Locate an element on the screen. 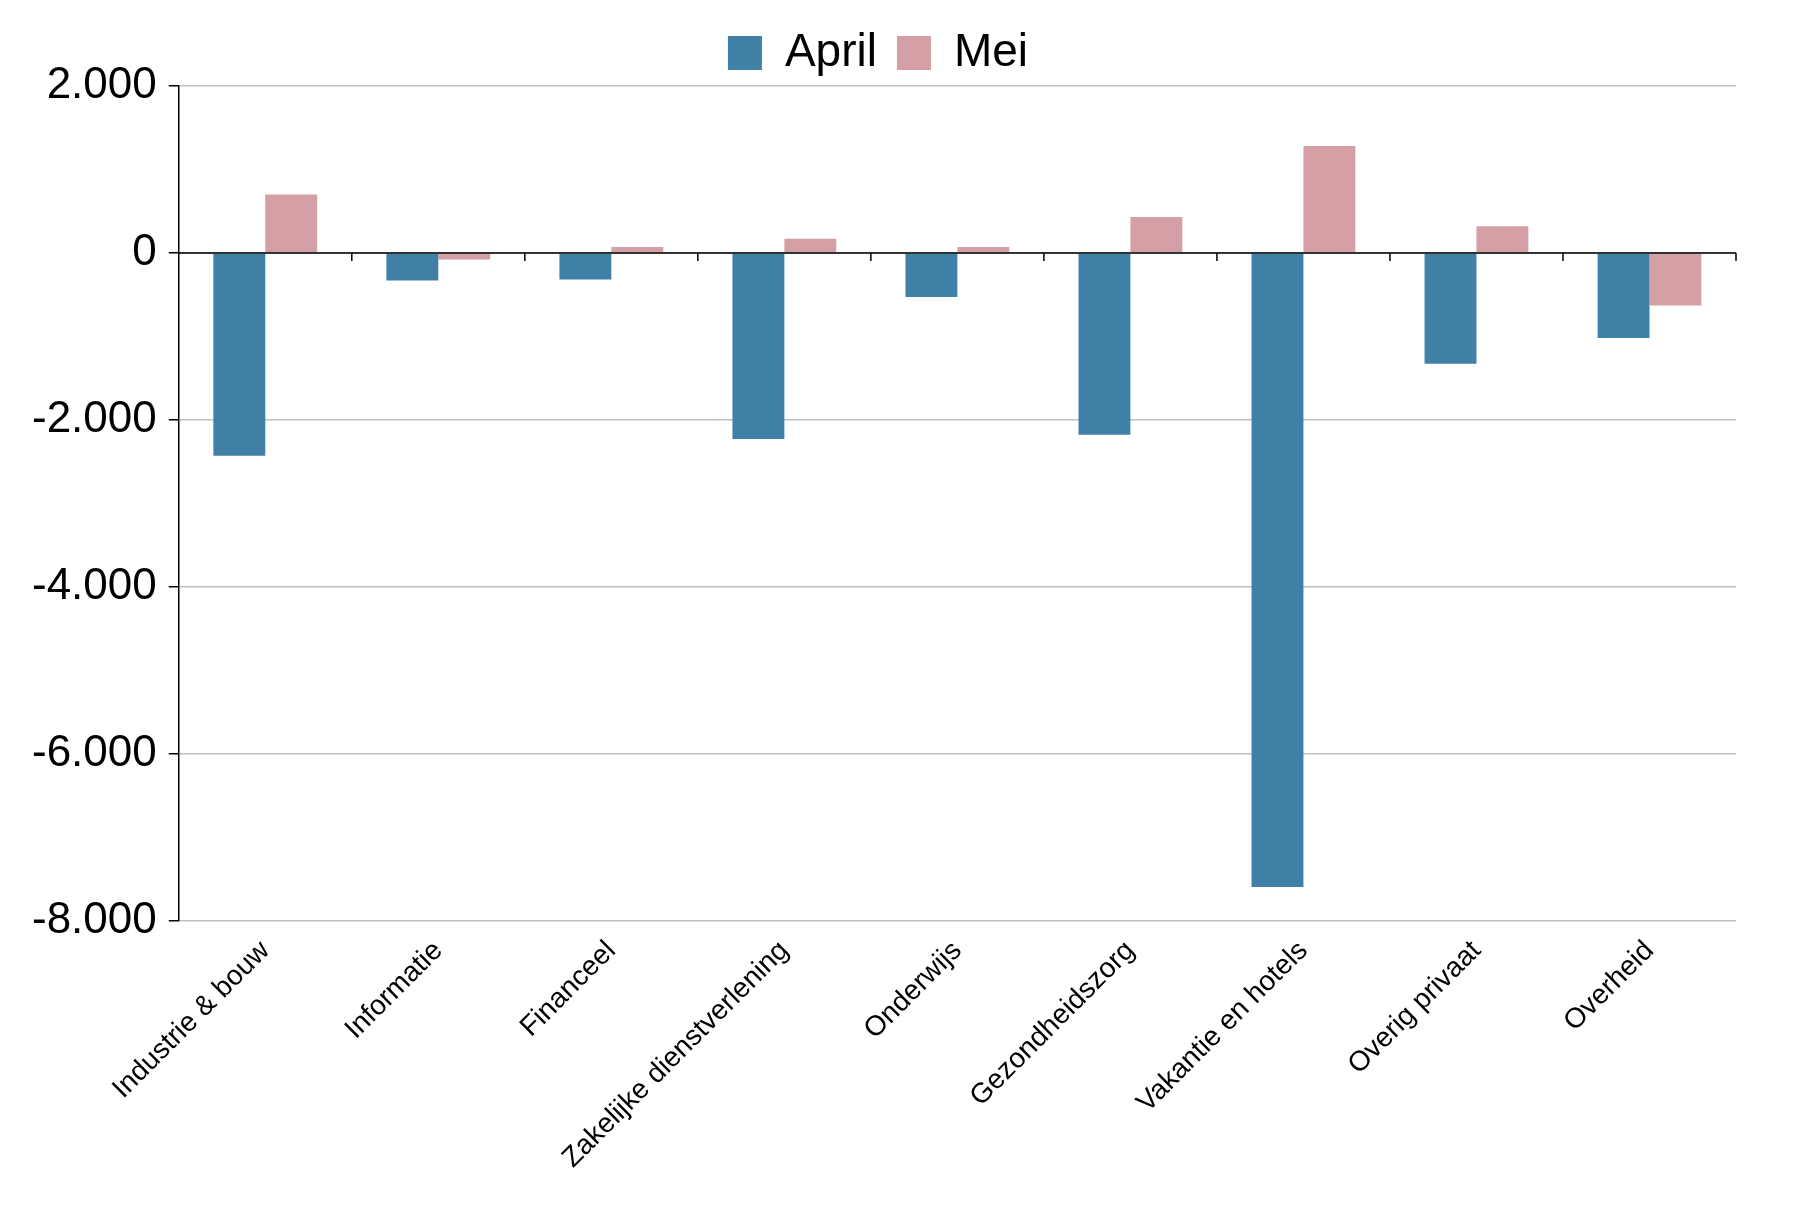 The height and width of the screenshot is (1209, 1806). y-tick-label: 0 is located at coordinates (144, 250).